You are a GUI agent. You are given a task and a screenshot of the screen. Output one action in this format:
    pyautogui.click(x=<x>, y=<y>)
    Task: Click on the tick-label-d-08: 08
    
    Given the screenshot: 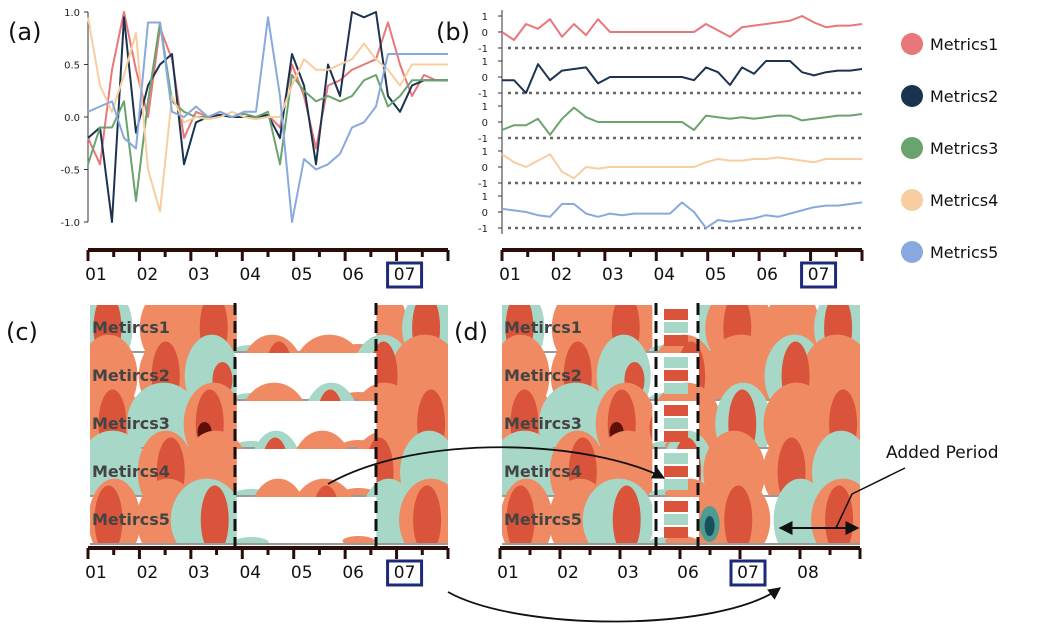 What is the action you would take?
    pyautogui.click(x=808, y=573)
    